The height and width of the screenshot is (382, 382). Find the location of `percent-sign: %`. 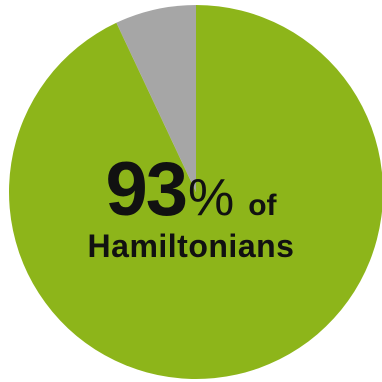

percent-sign: % is located at coordinates (211, 198).